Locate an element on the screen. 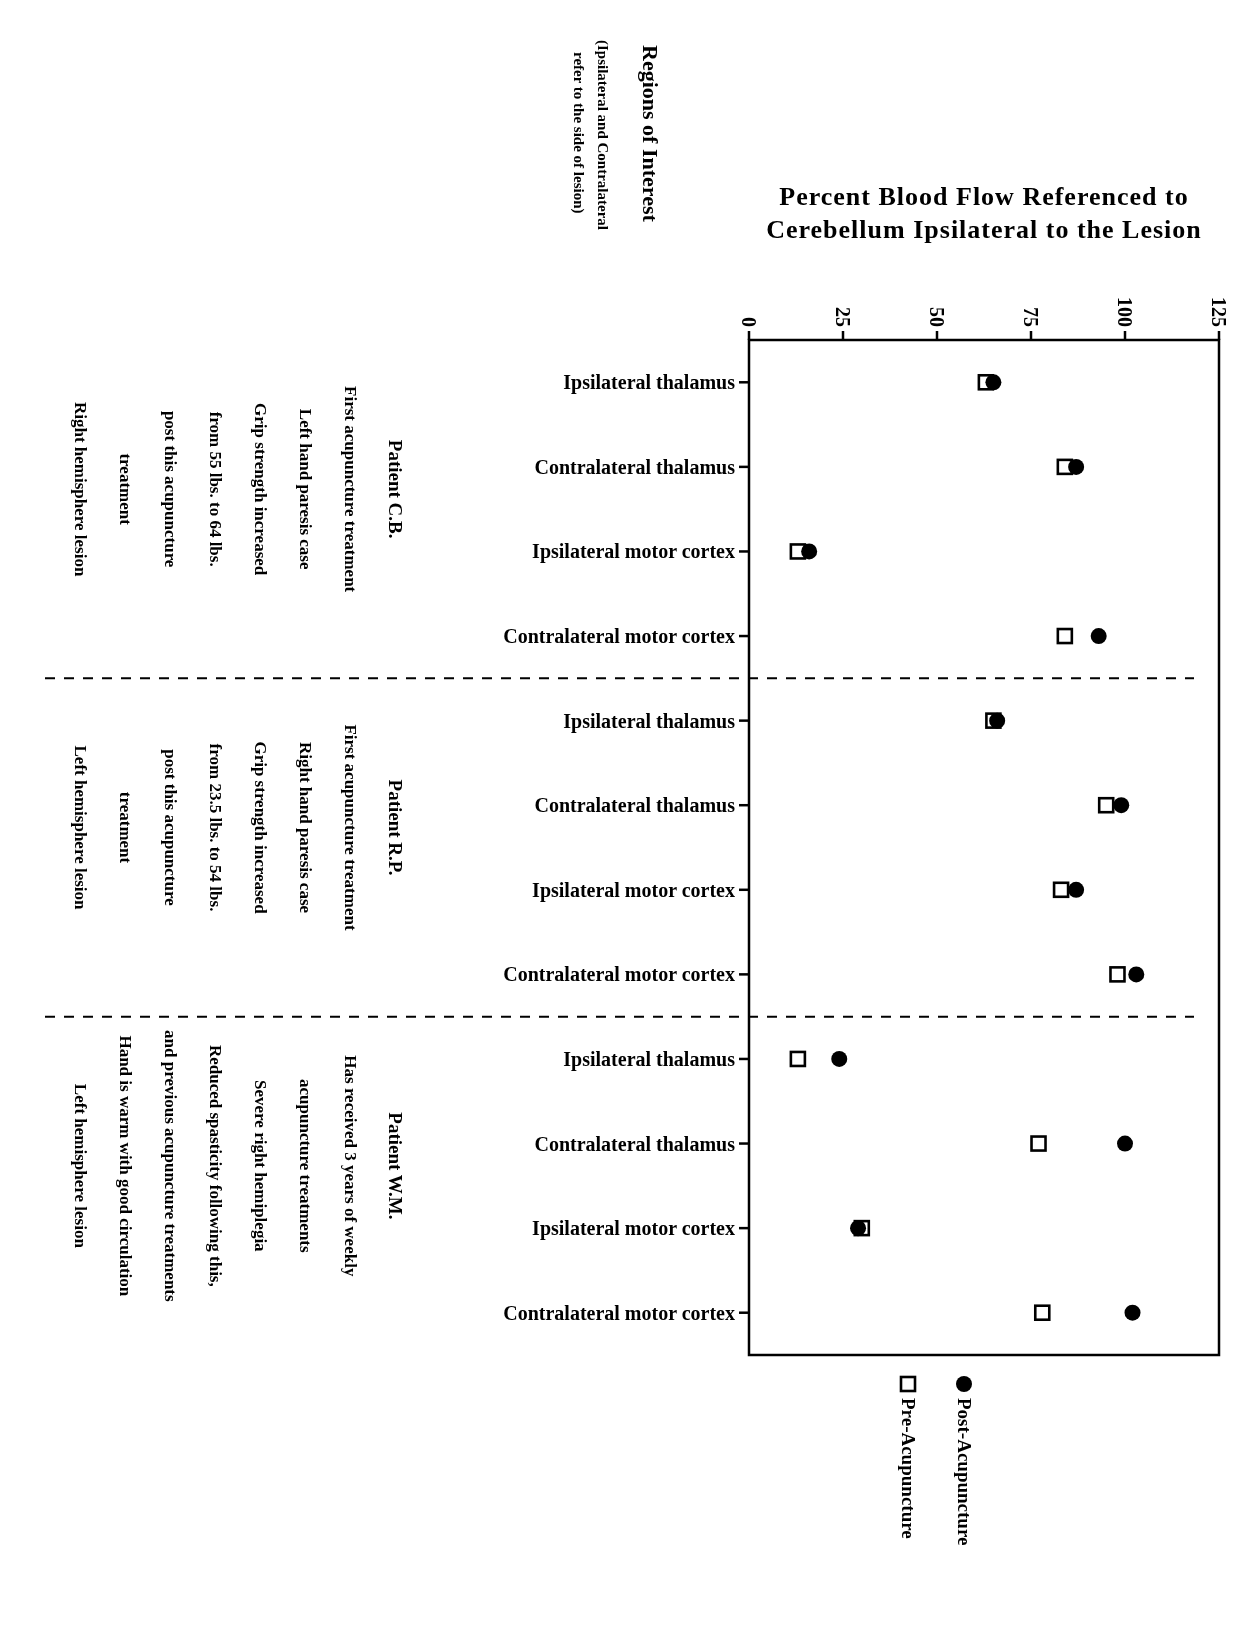 The height and width of the screenshot is (1647, 1242). x-axis-title: Percent Blood Flow Referenced to Cerebellum Ipsilateral to the Lesion is located at coordinates (984, 213).